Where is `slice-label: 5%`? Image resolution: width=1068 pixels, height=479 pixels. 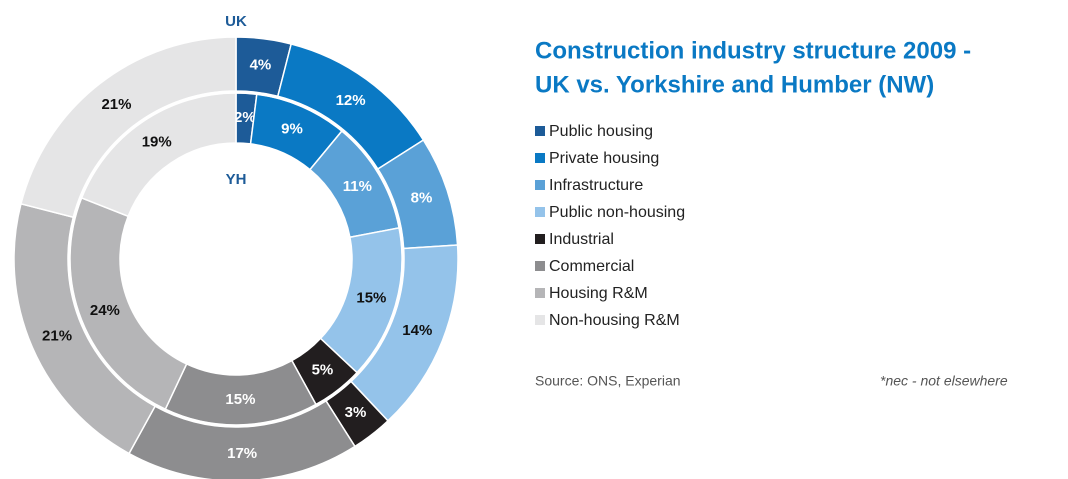
slice-label: 5% is located at coordinates (323, 369).